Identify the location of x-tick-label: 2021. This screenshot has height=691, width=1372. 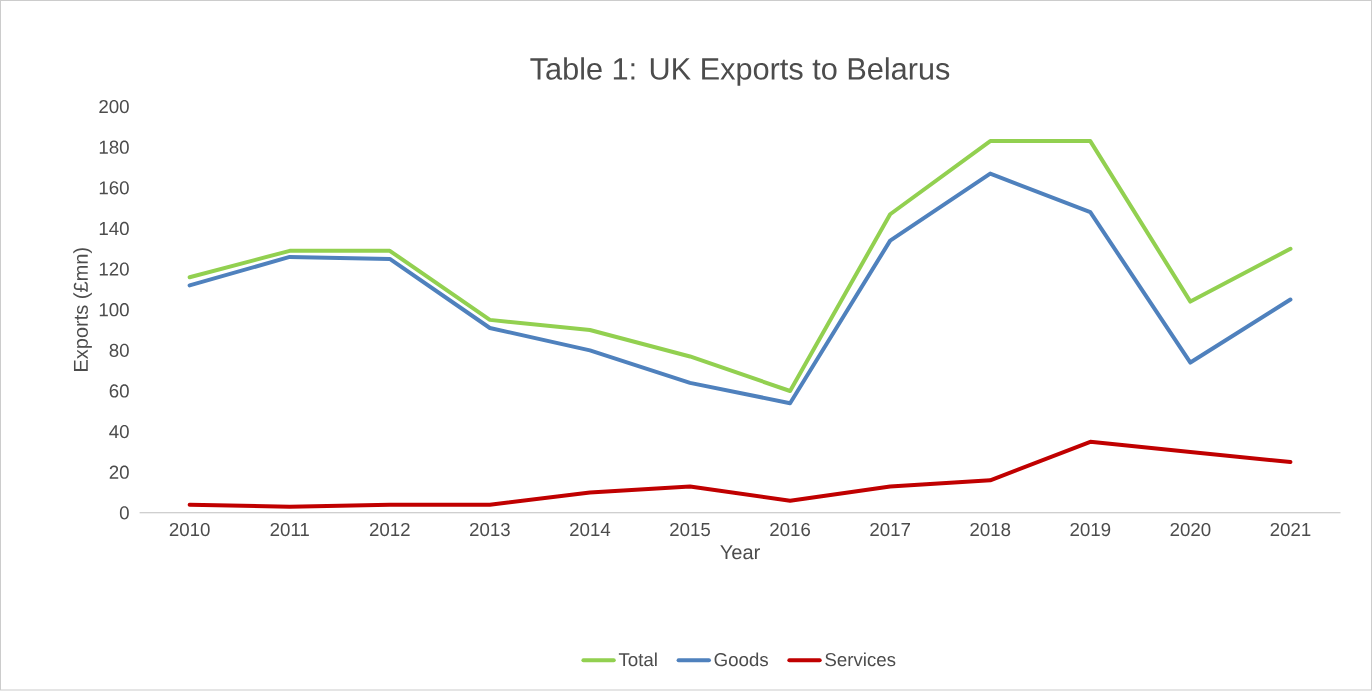
(1290, 530).